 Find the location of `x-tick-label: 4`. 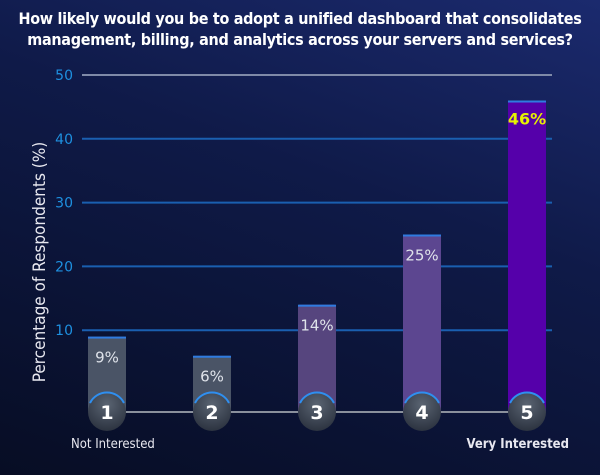

x-tick-label: 4 is located at coordinates (421, 413).